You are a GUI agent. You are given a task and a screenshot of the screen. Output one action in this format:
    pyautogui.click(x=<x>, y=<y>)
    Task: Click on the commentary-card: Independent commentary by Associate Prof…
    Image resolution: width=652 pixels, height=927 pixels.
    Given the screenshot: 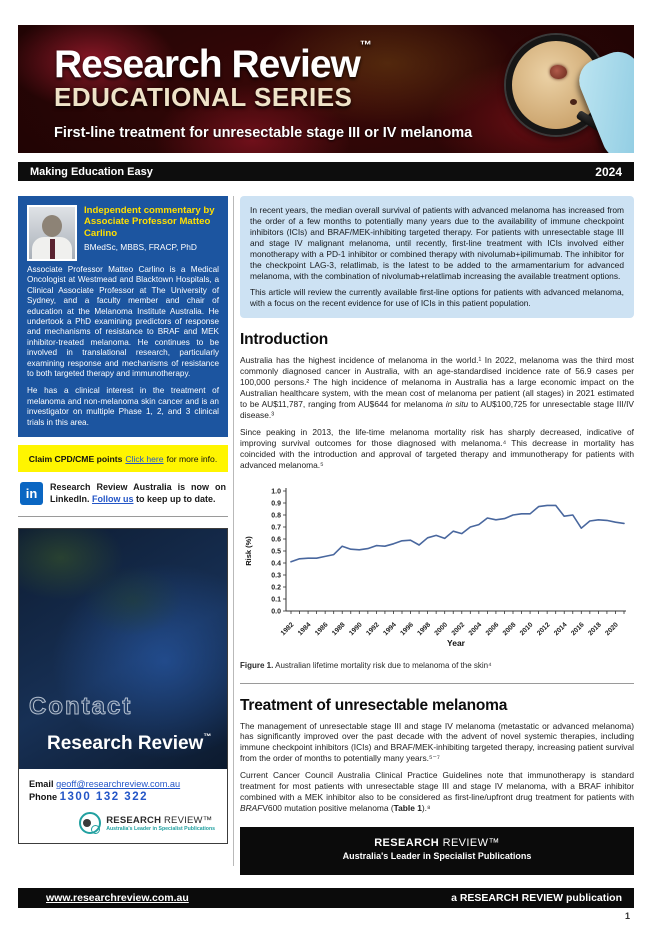 What is the action you would take?
    pyautogui.click(x=123, y=317)
    